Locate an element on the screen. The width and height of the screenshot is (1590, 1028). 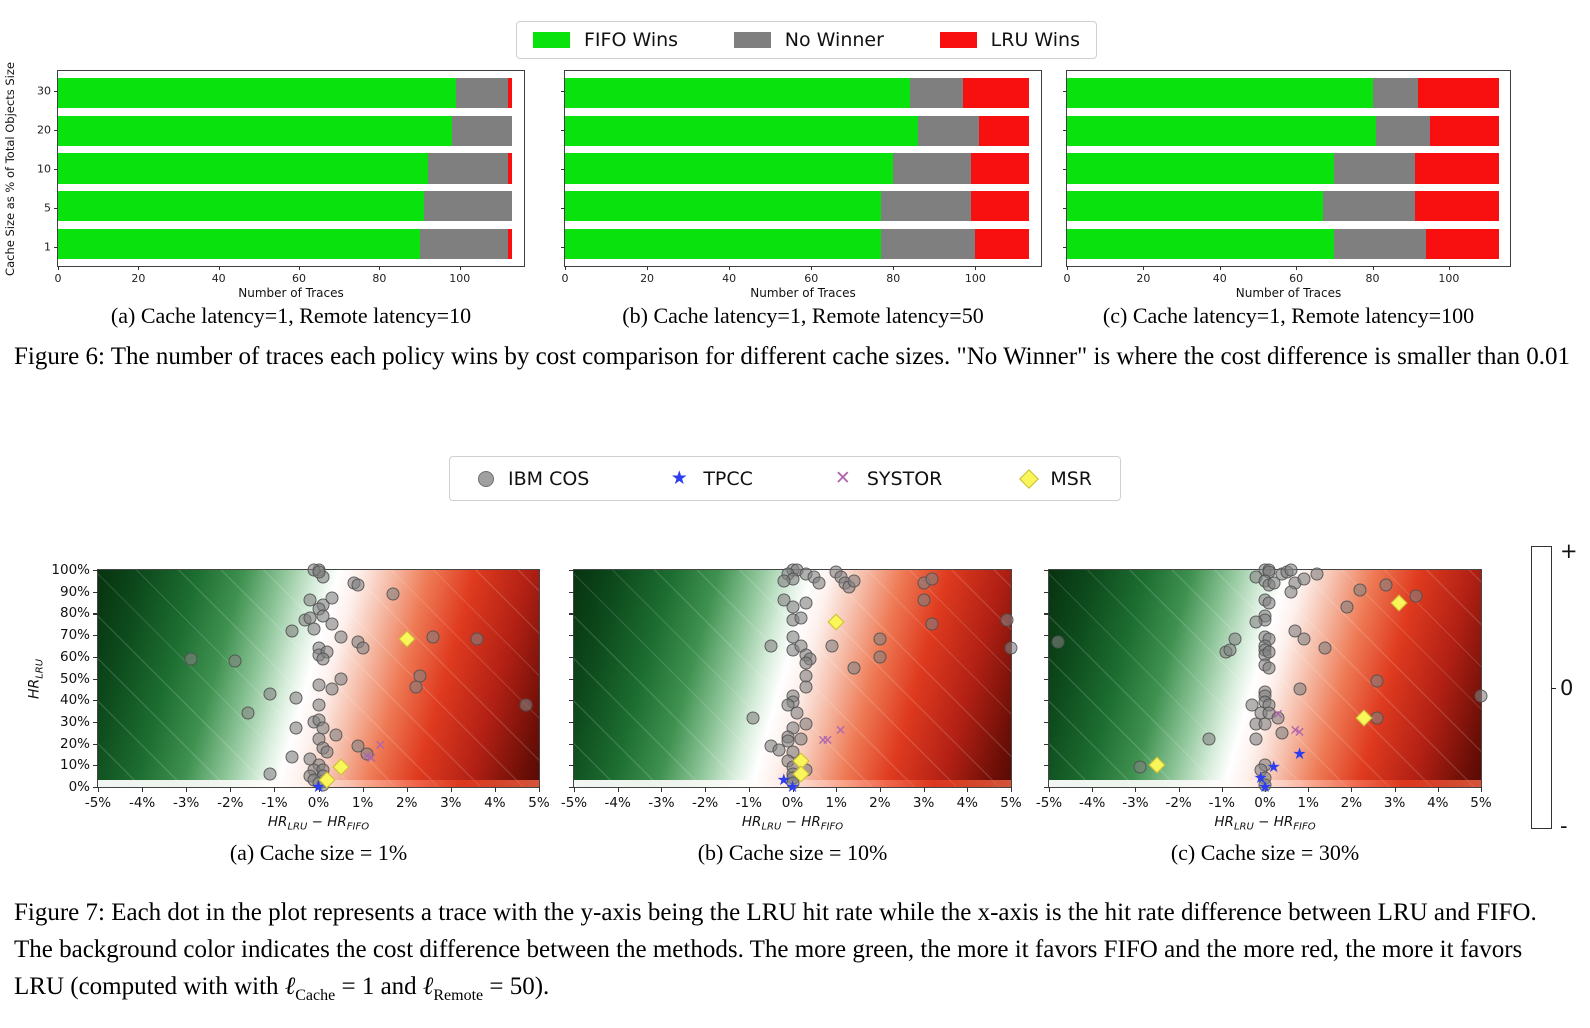
y-tick-label: 10 is located at coordinates (44, 168).